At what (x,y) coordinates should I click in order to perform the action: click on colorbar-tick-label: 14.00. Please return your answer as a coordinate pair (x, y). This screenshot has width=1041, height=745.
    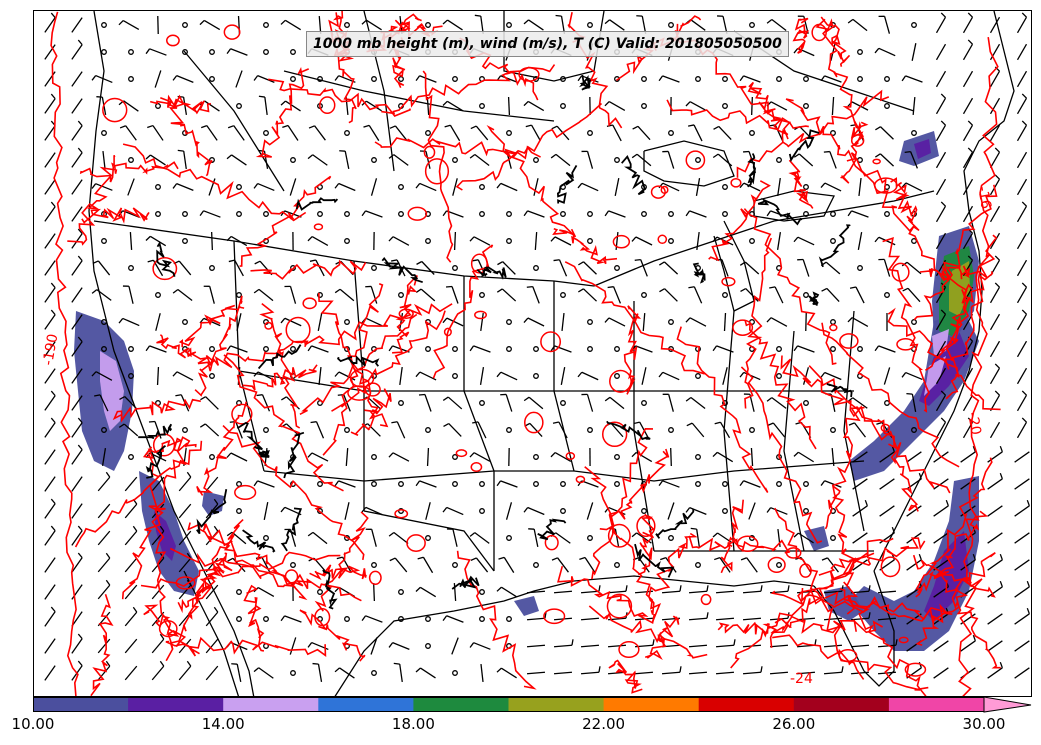
    Looking at the image, I should click on (223, 724).